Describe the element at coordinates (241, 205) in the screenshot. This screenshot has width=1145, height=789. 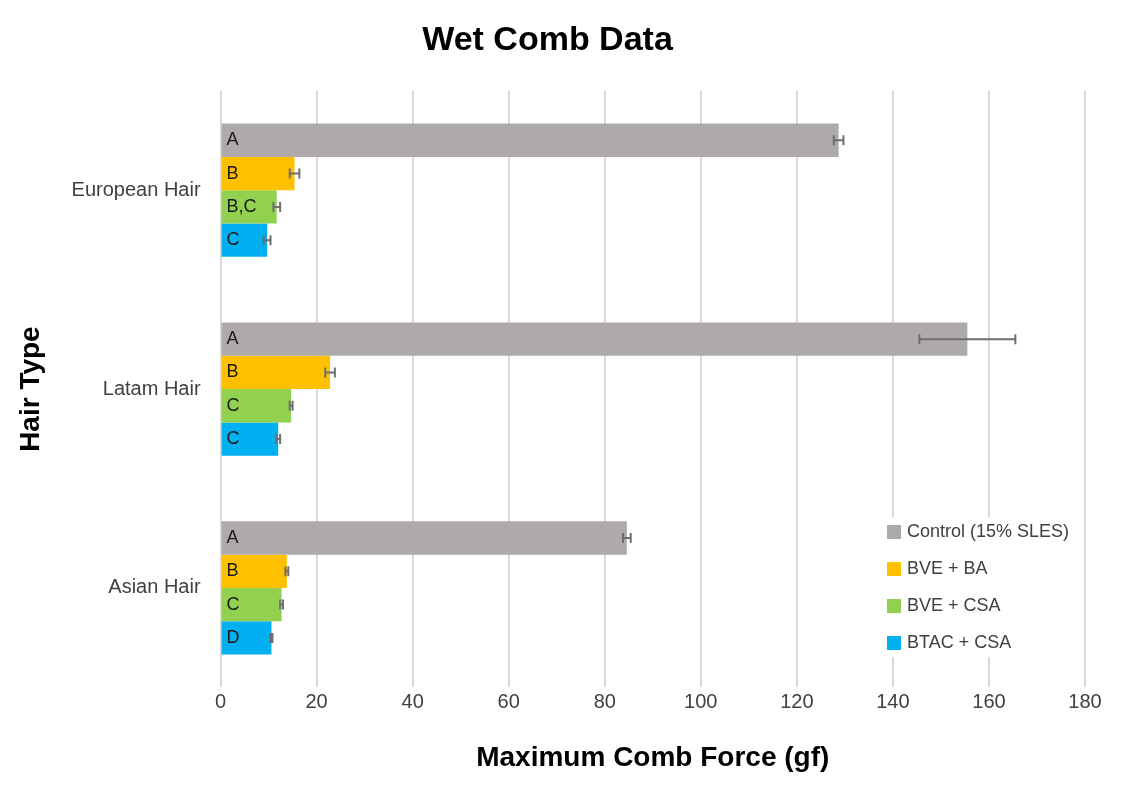
I see `data-label: B,C` at that location.